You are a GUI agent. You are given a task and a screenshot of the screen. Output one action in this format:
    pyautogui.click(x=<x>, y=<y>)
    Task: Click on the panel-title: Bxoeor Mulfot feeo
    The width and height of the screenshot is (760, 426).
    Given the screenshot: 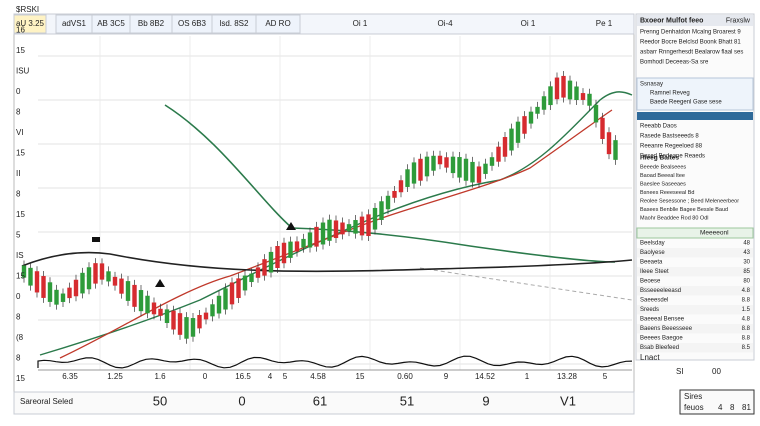 What is the action you would take?
    pyautogui.click(x=671, y=20)
    